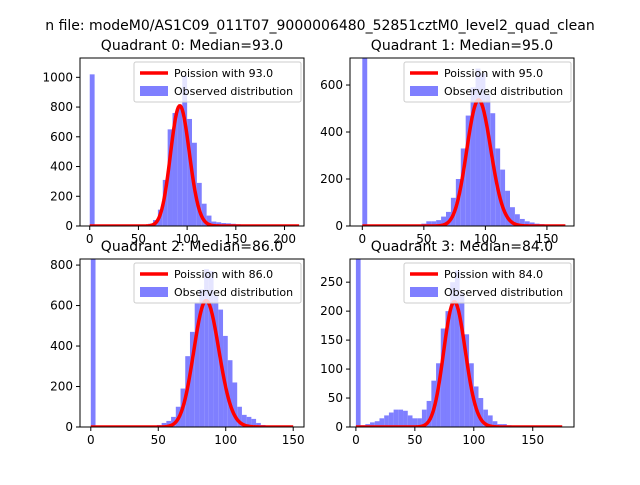  I want to click on legend-model-label: Poission with 93.0, so click(223, 73).